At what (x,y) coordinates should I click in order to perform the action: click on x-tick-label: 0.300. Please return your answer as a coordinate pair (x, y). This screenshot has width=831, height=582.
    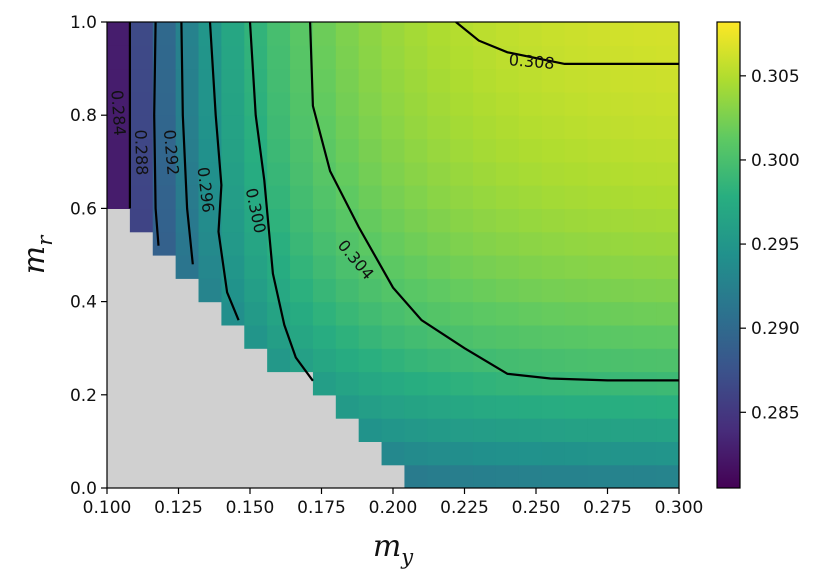
    Looking at the image, I should click on (679, 508).